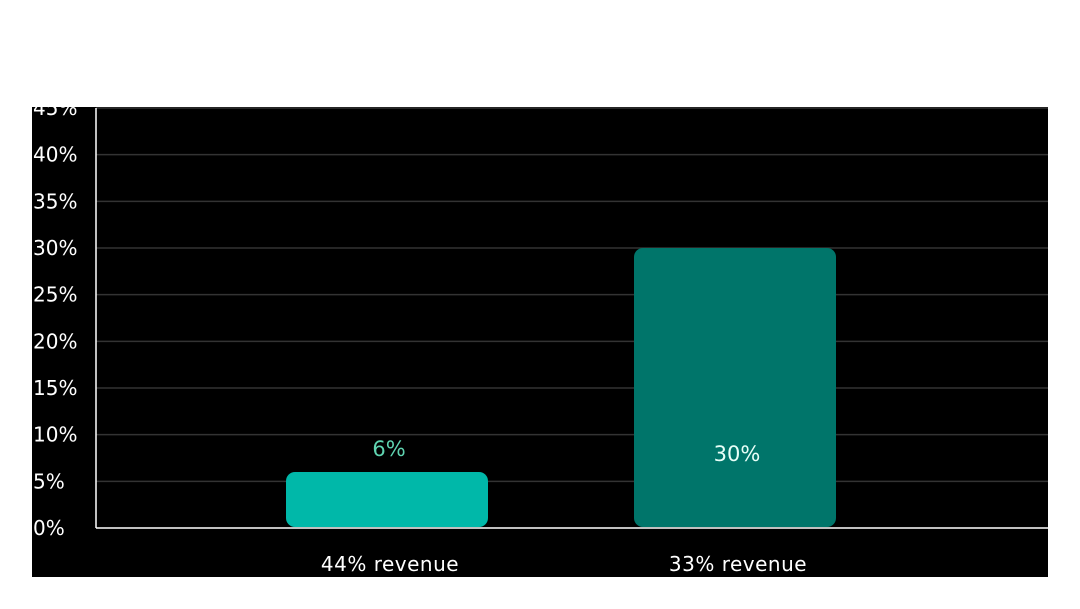 This screenshot has width=1080, height=609. I want to click on data-label: 6%, so click(388, 449).